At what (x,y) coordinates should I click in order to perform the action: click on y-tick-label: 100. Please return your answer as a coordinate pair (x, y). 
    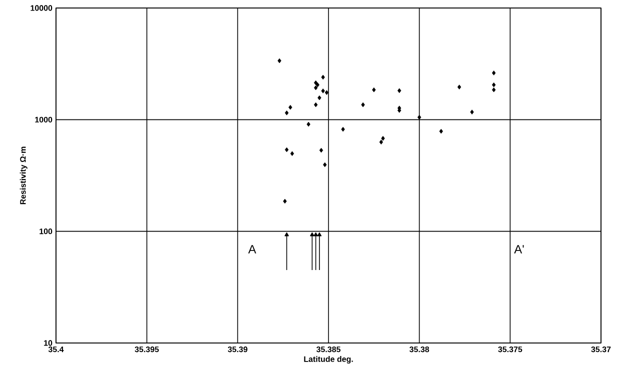
    Looking at the image, I should click on (46, 231).